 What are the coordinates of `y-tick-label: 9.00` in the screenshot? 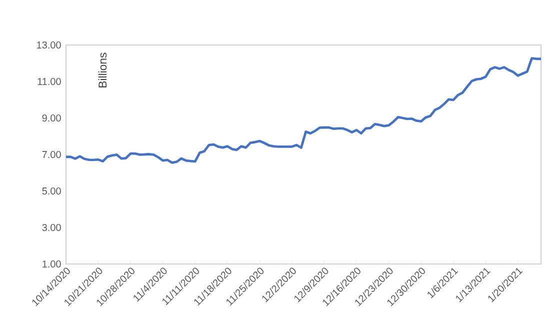 It's located at (51, 118).